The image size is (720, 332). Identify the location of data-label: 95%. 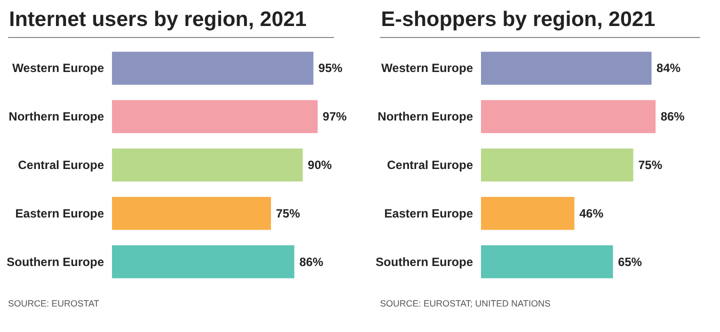
(330, 68).